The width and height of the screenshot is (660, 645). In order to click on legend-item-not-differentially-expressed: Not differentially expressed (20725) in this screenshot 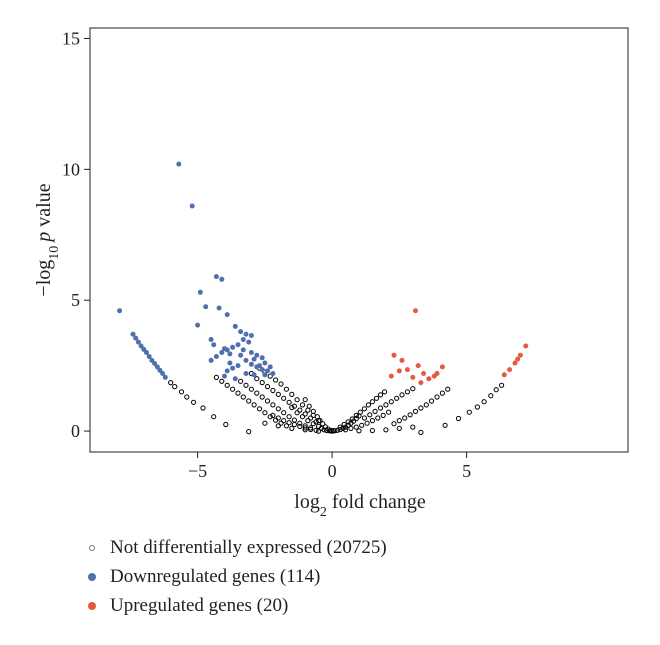, I will do `click(237, 547)`.